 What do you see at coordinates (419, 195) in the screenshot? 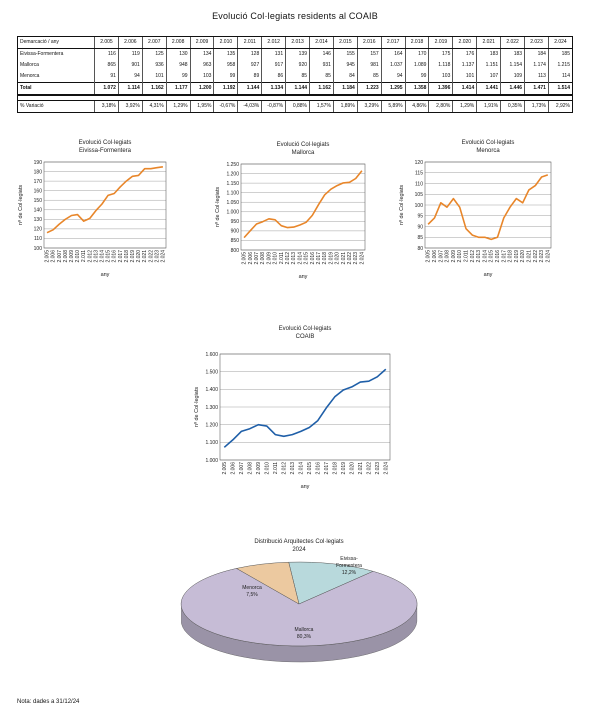
I see `y-tick-label: 105` at bounding box center [419, 195].